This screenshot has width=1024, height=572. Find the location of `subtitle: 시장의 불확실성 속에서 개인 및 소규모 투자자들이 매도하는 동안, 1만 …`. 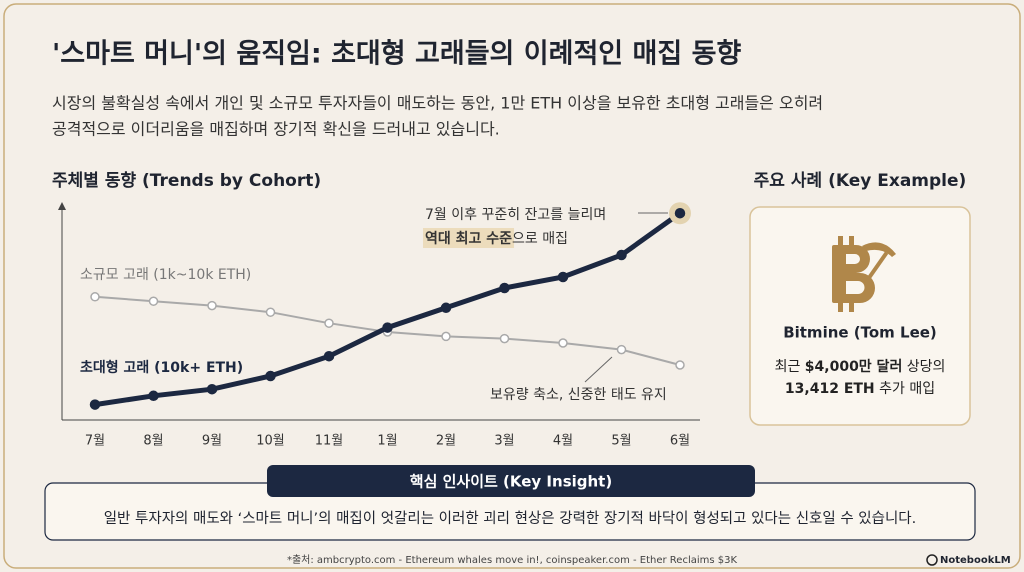

subtitle: 시장의 불확실성 속에서 개인 및 소규모 투자자들이 매도하는 동안, 1만 … is located at coordinates (437, 103).